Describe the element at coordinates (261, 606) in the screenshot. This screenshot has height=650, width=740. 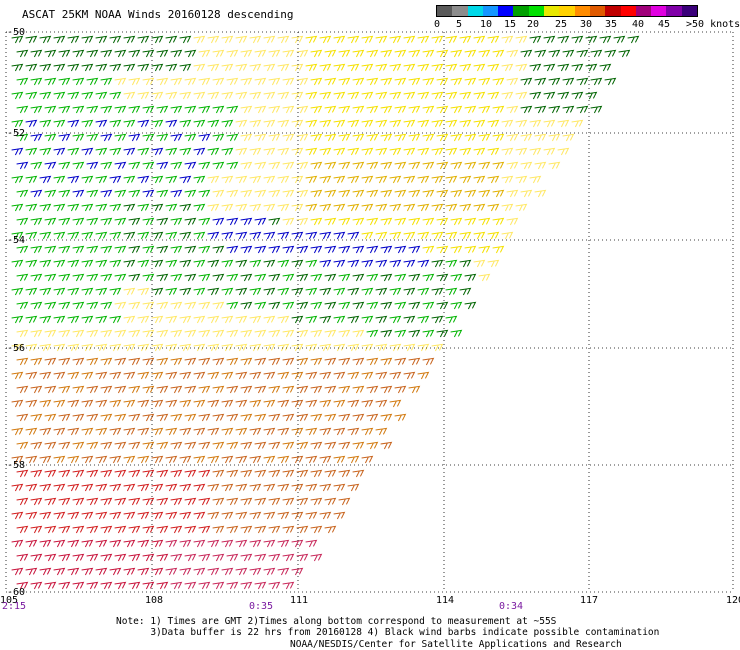
I see `pass-time-label: 0:35` at that location.